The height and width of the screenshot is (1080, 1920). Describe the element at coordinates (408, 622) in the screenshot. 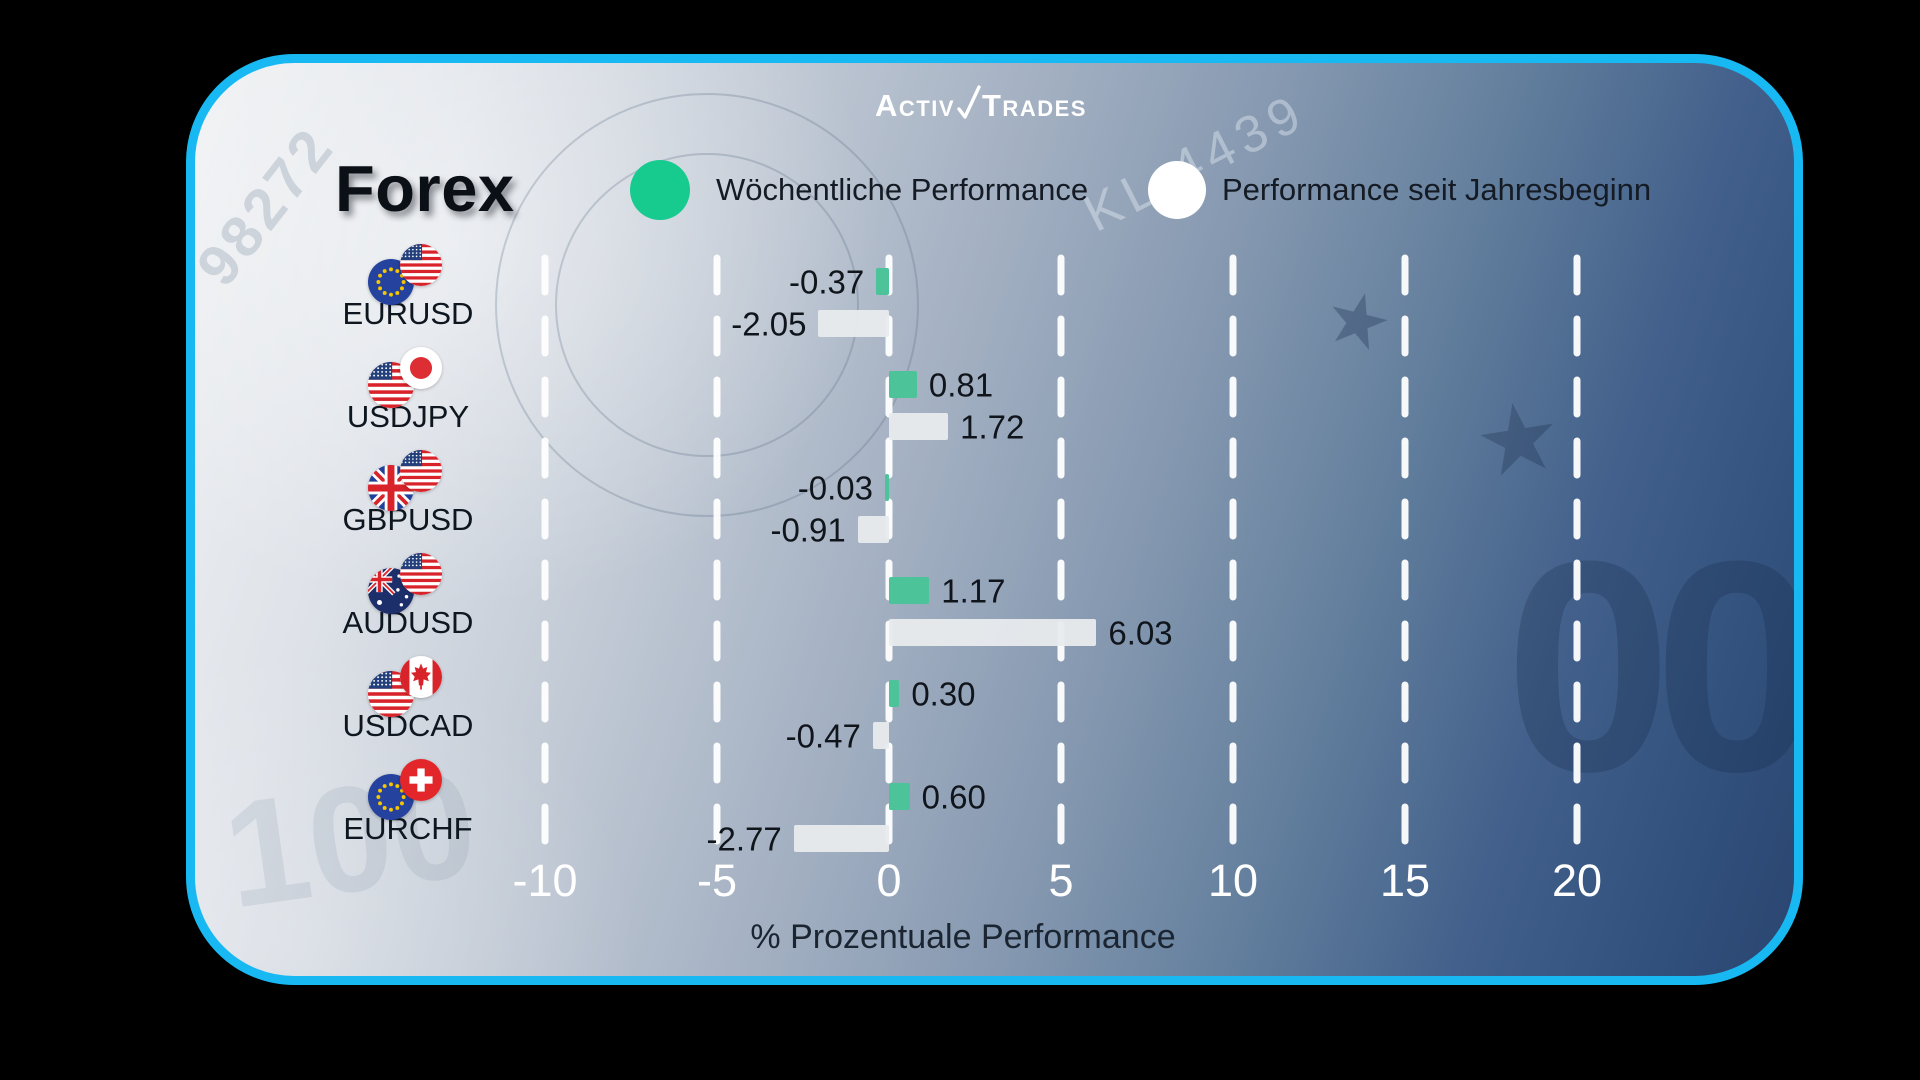

I see `pair-label-audusd: AUDUSD` at that location.